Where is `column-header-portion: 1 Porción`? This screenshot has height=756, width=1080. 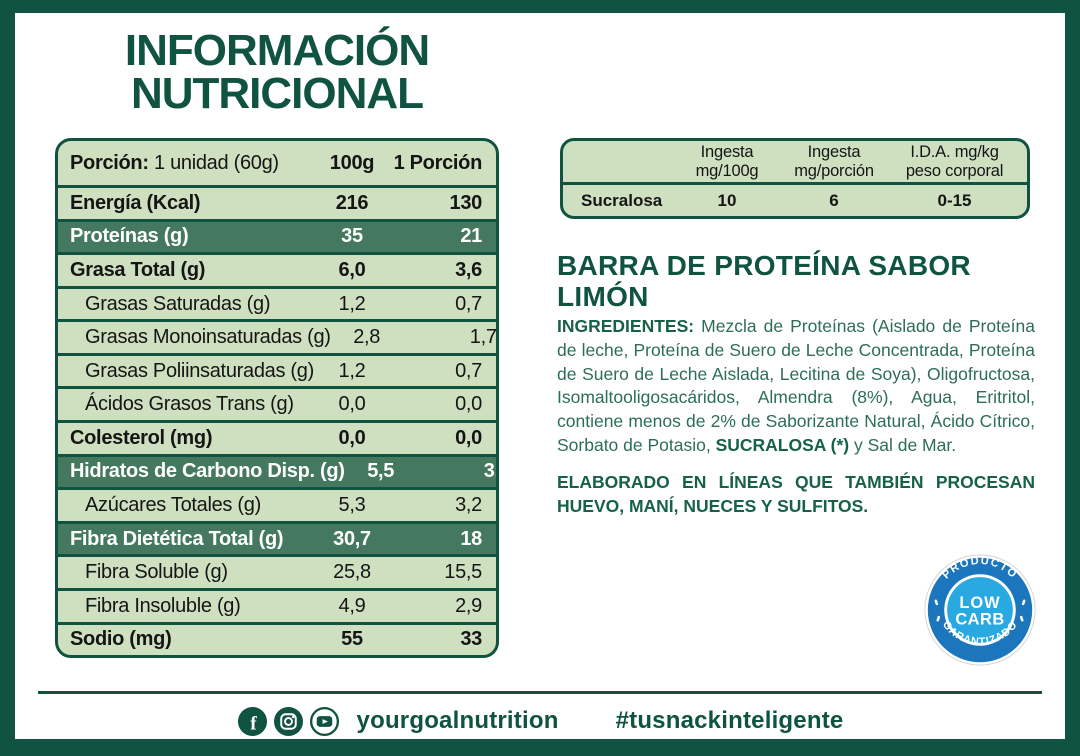
column-header-portion: 1 Porción is located at coordinates (438, 162).